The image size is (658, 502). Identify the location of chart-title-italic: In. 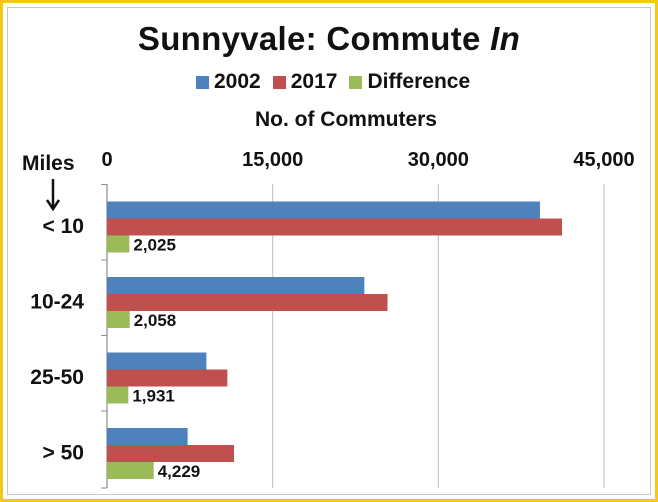
(505, 38).